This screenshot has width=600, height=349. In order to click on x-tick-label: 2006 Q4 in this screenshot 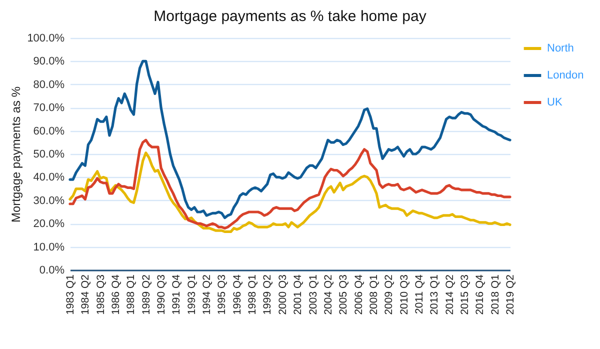, I will do `click(358, 294)`.